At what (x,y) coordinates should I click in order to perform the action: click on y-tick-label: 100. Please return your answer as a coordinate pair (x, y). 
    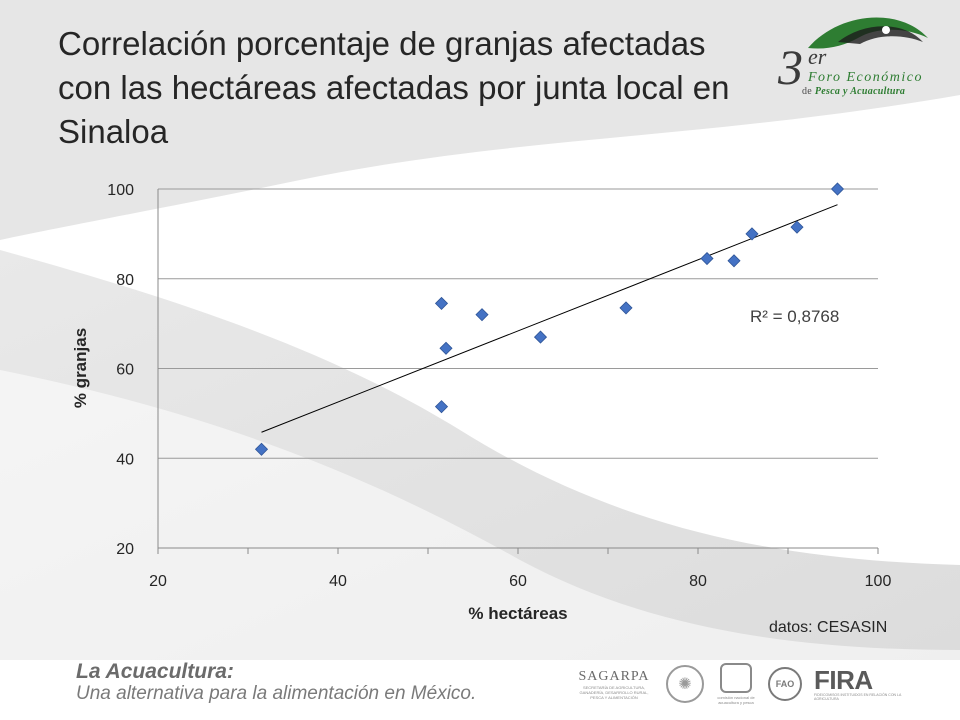
    Looking at the image, I should click on (120, 190).